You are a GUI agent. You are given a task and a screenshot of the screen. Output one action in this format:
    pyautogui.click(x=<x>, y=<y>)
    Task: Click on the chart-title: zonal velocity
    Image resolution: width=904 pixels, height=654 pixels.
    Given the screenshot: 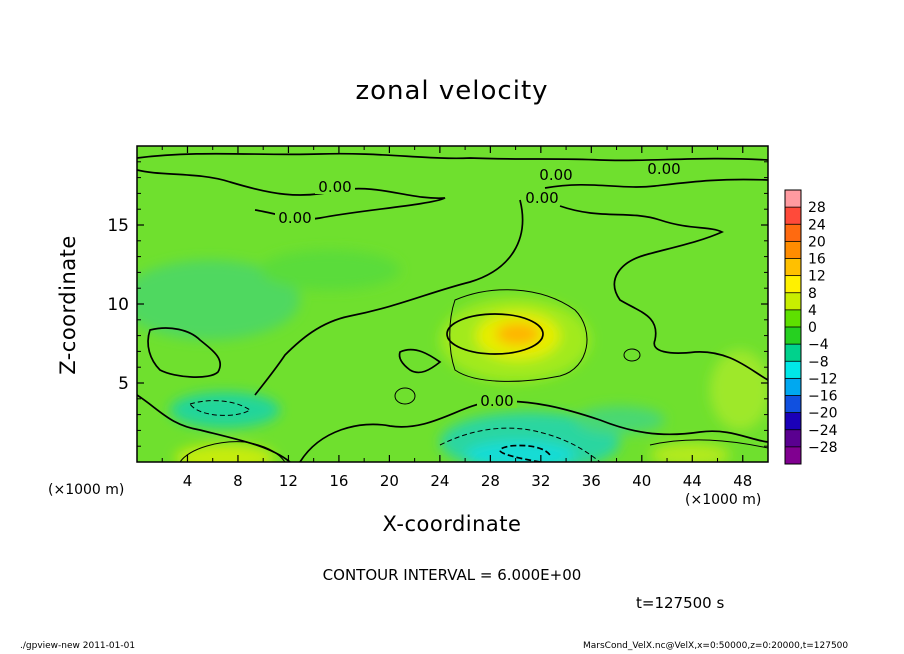 What is the action you would take?
    pyautogui.click(x=452, y=91)
    